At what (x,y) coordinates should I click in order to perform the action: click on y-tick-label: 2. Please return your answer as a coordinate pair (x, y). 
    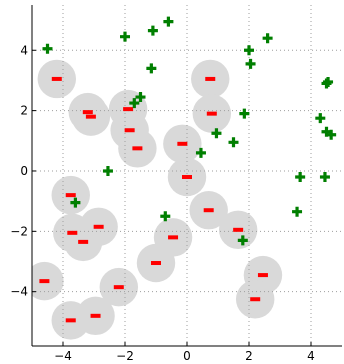
    Looking at the image, I should click on (24, 111).